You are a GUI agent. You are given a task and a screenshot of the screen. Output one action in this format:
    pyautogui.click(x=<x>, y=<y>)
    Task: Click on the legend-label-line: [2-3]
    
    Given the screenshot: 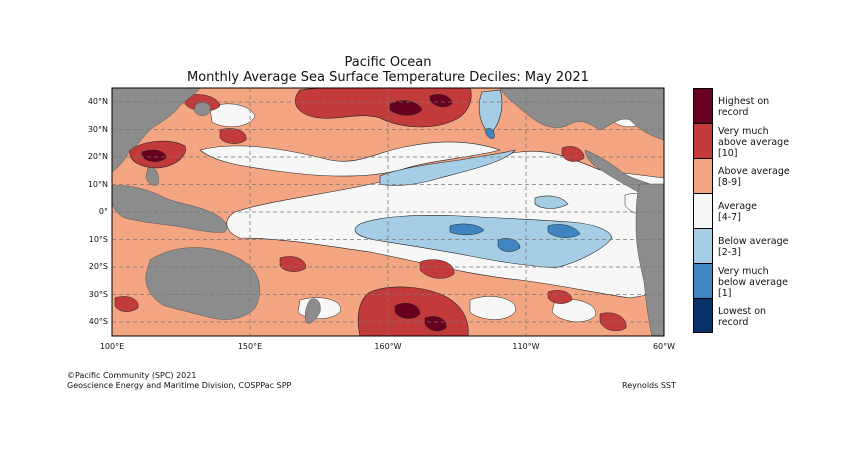 What is the action you would take?
    pyautogui.click(x=729, y=252)
    